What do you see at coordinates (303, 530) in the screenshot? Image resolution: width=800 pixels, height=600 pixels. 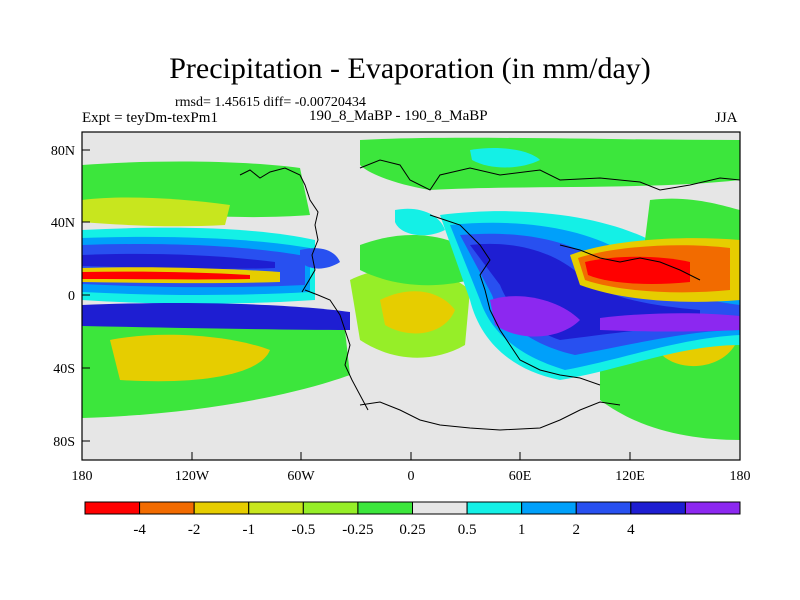 I see `colorbar-label: -0.5` at bounding box center [303, 530].